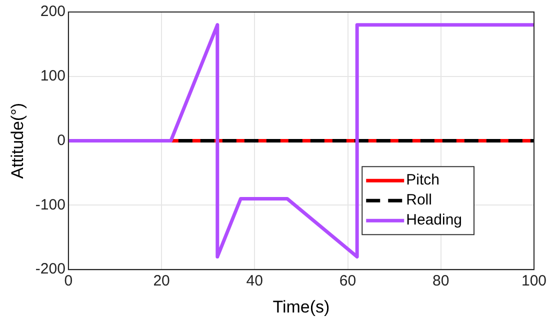 This screenshot has width=550, height=322. I want to click on x-tick-label: 40, so click(254, 281).